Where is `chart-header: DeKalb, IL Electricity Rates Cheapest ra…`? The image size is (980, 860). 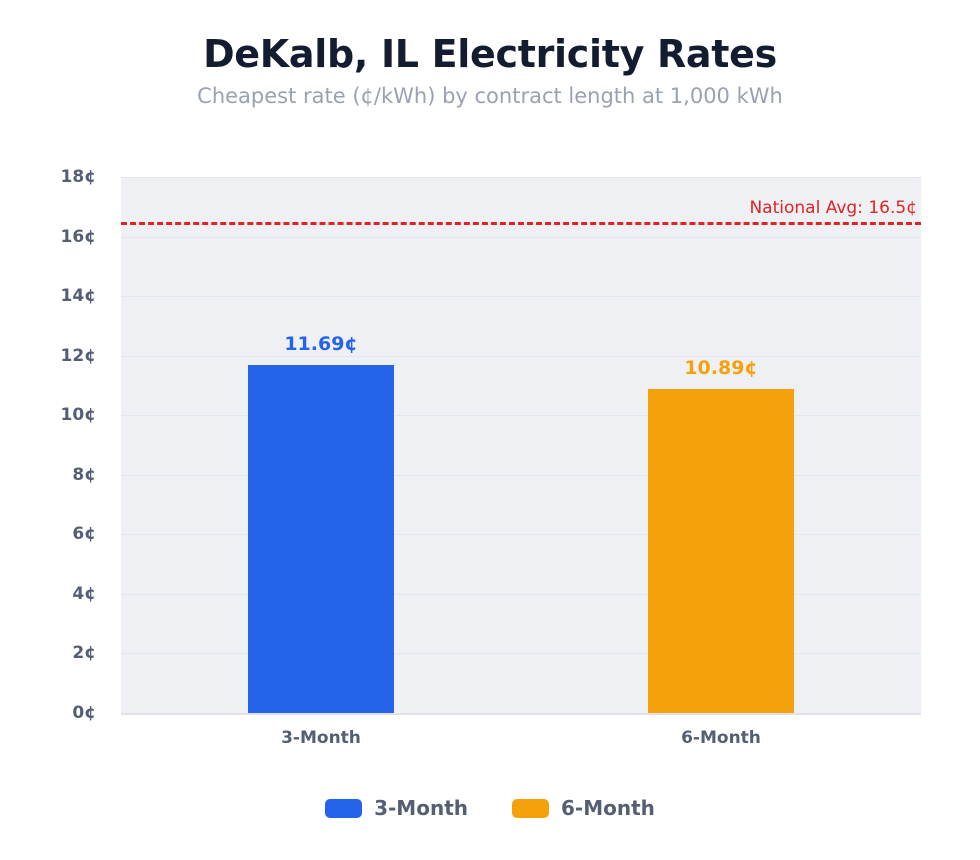 chart-header: DeKalb, IL Electricity Rates Cheapest ra… is located at coordinates (490, 54).